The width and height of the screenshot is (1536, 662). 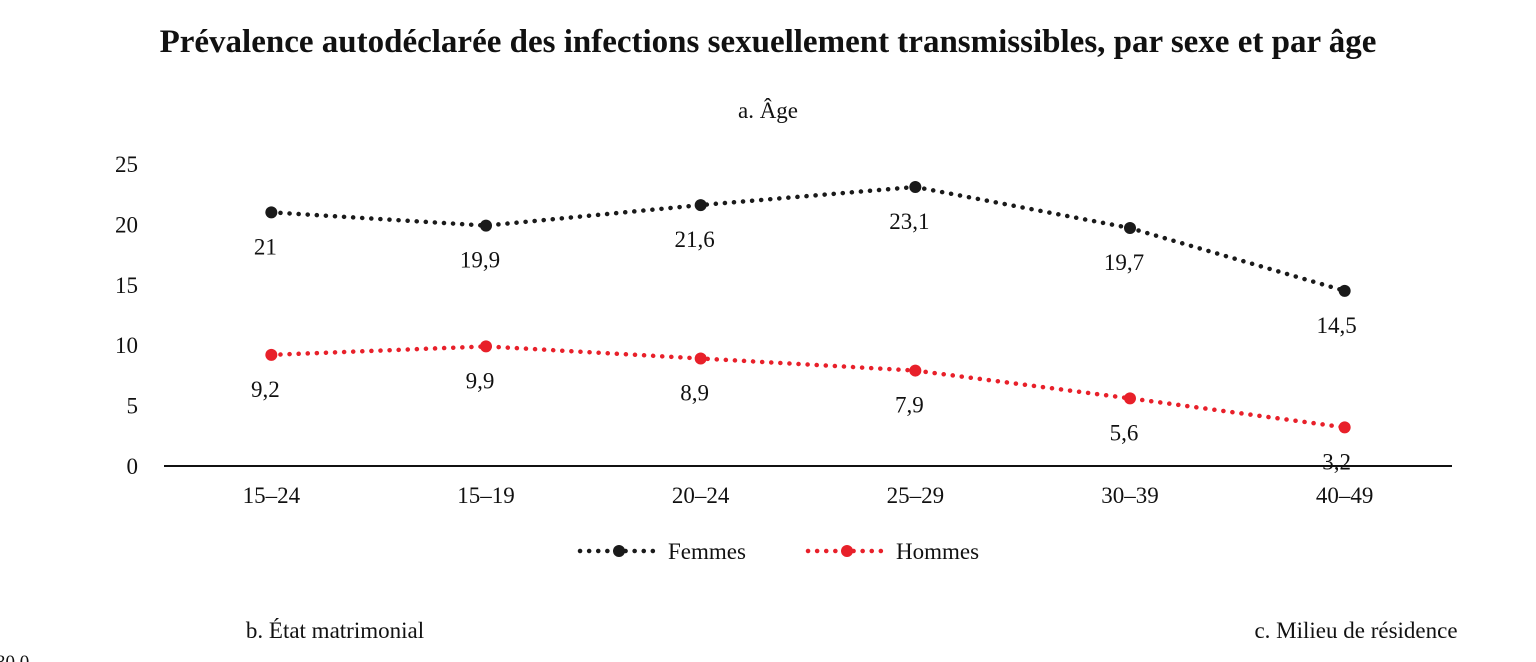 I want to click on y-tick-label: 15, so click(x=126, y=285).